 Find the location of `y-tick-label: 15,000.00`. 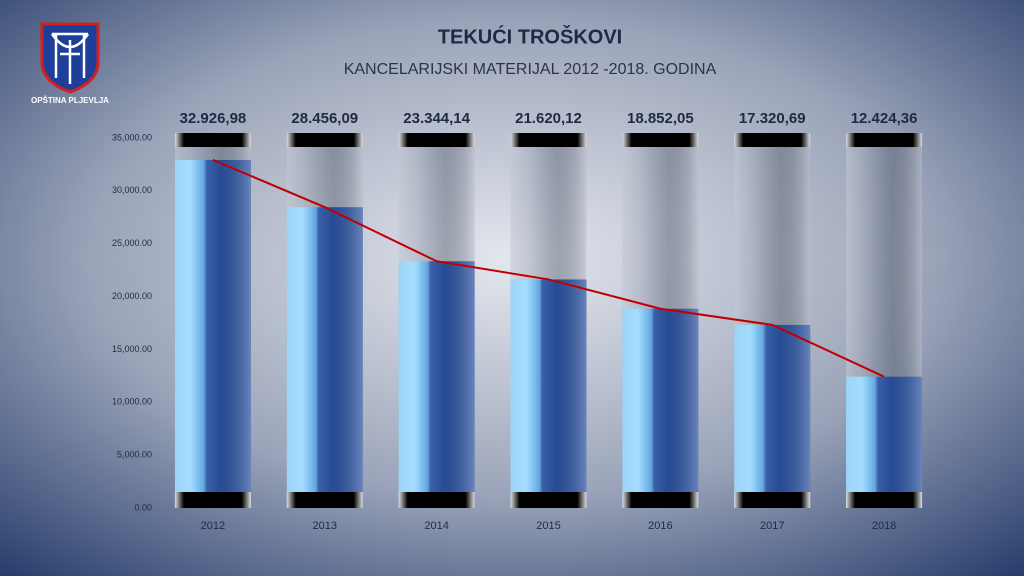

y-tick-label: 15,000.00 is located at coordinates (132, 349).